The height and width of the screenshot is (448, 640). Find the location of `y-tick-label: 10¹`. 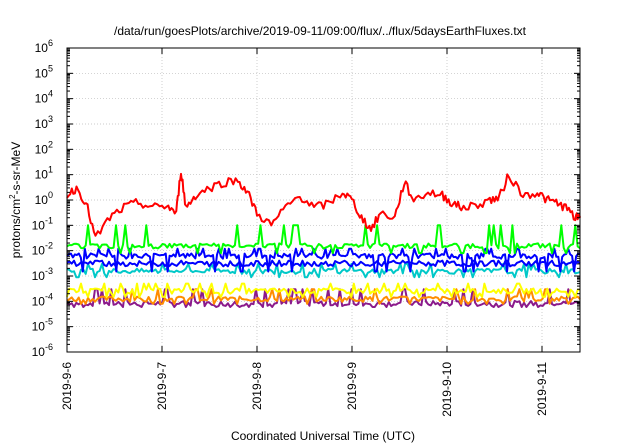

y-tick-label: 10¹ is located at coordinates (44, 173).